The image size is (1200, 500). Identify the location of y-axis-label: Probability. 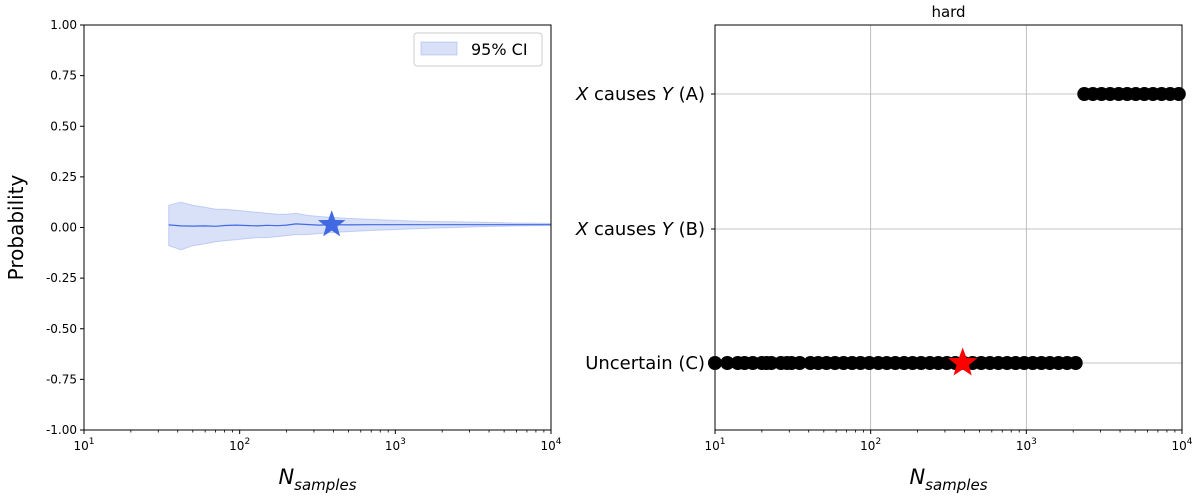
(16, 227).